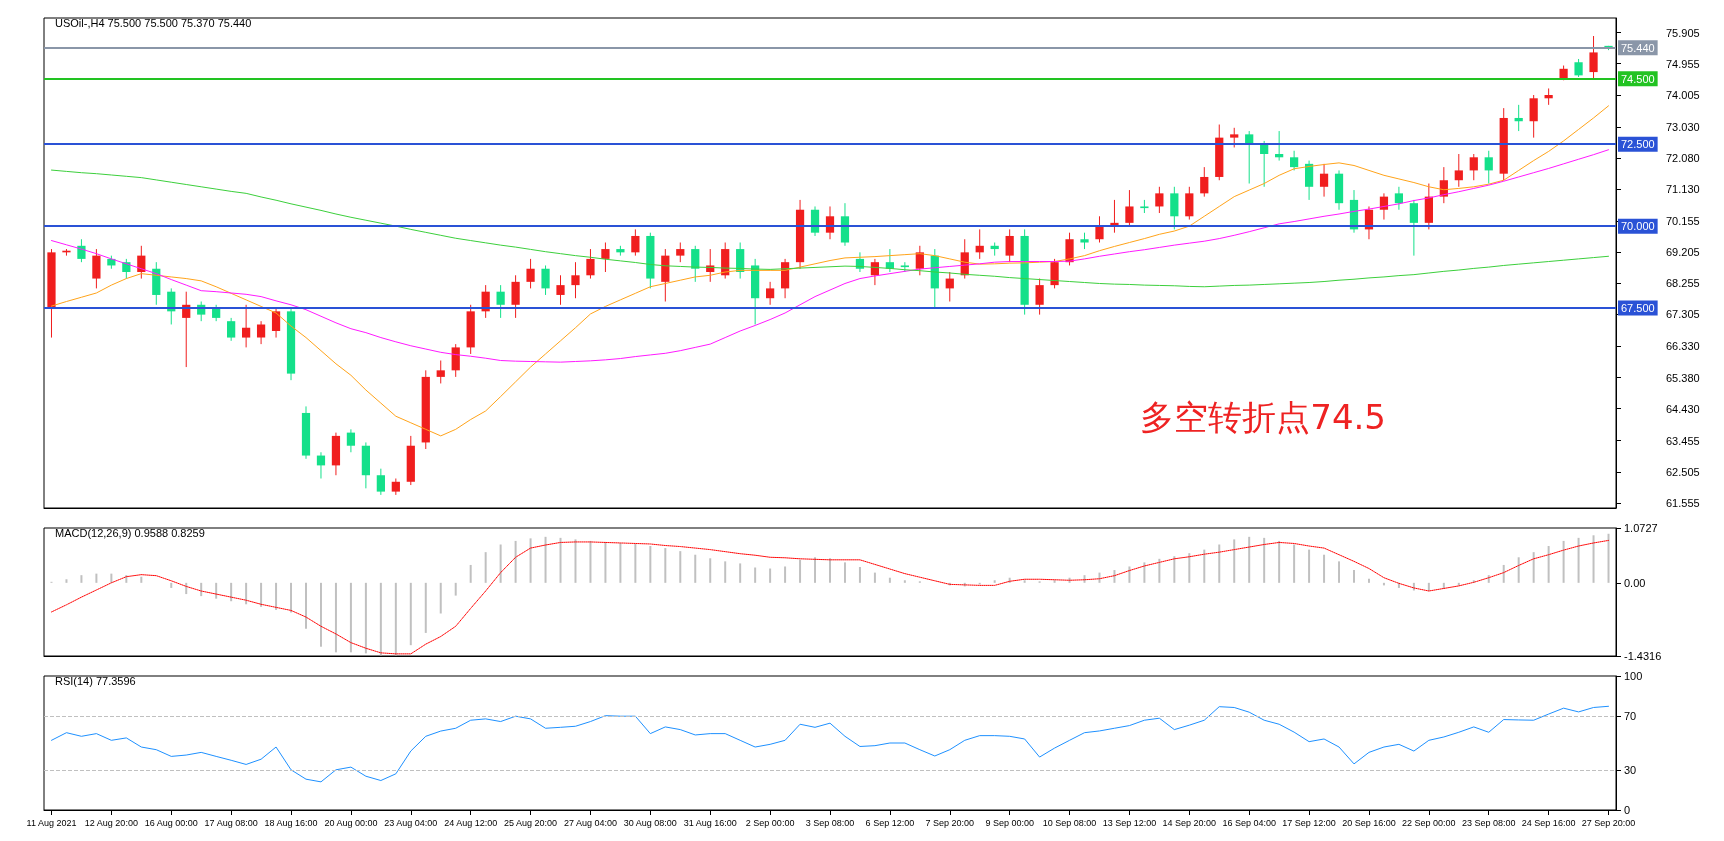 The width and height of the screenshot is (1724, 841). What do you see at coordinates (1683, 502) in the screenshot?
I see `y-tick-label: 61.555` at bounding box center [1683, 502].